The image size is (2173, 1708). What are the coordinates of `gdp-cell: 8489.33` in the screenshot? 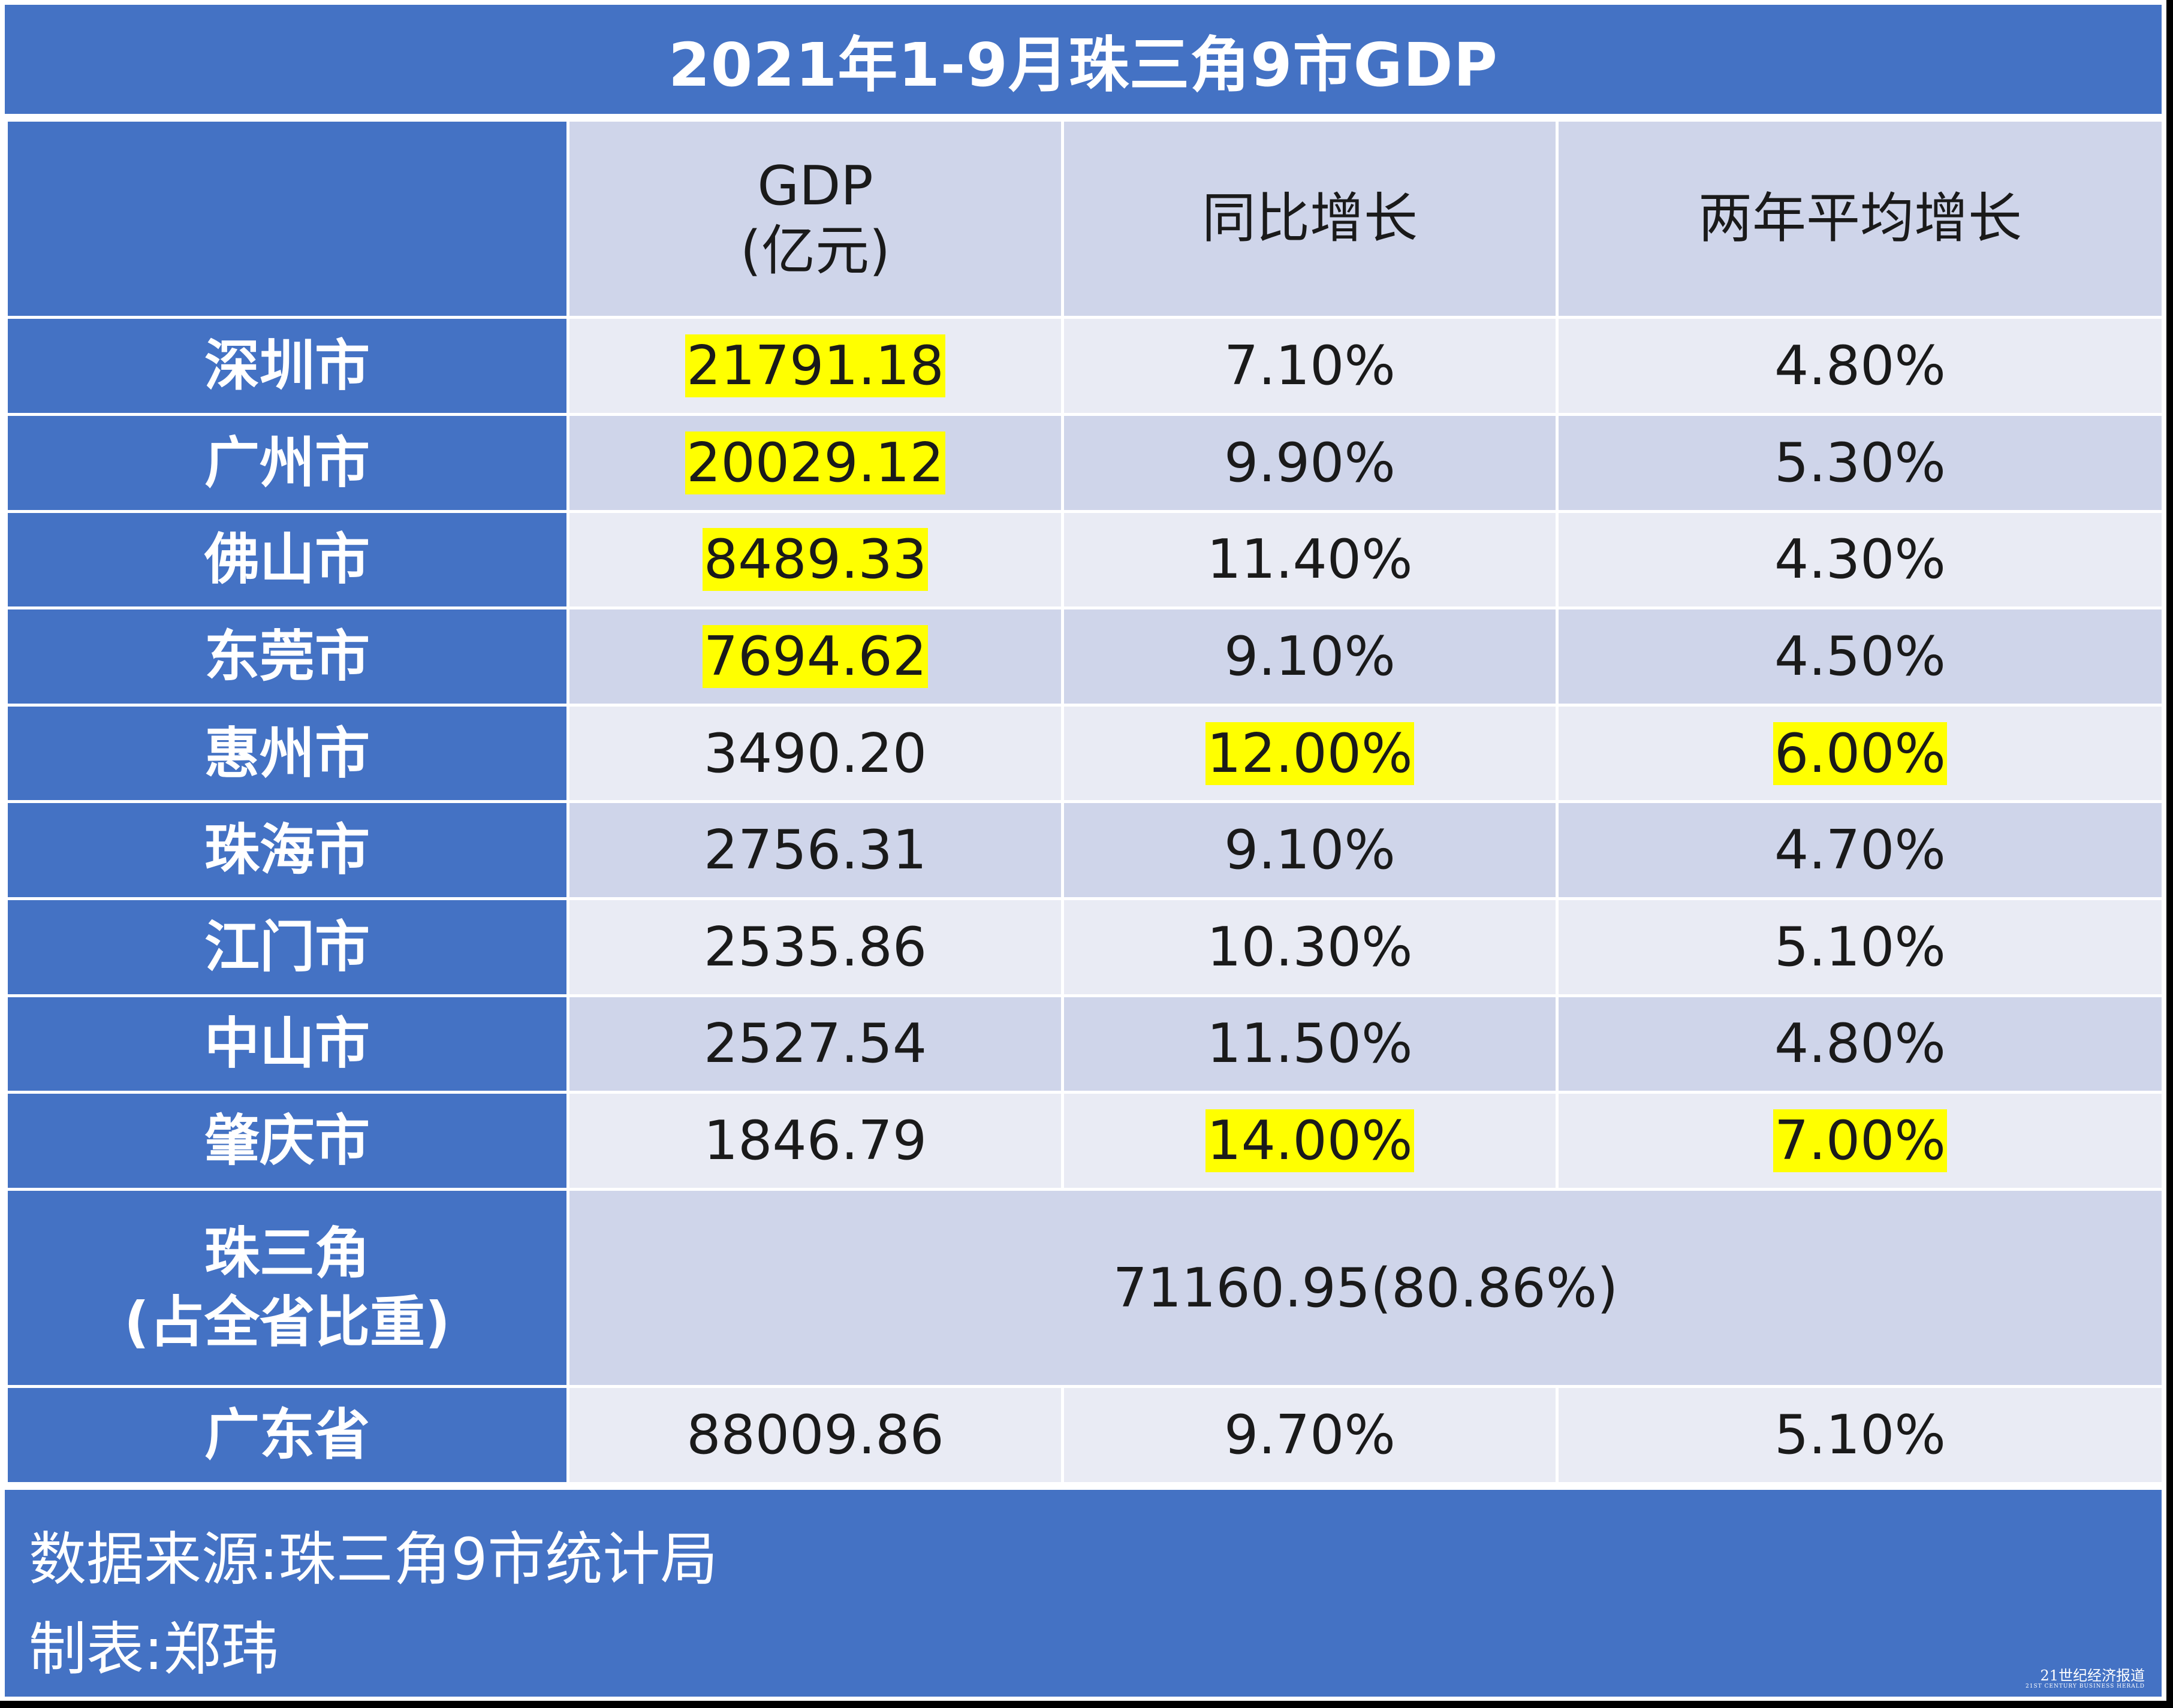 It's located at (815, 559).